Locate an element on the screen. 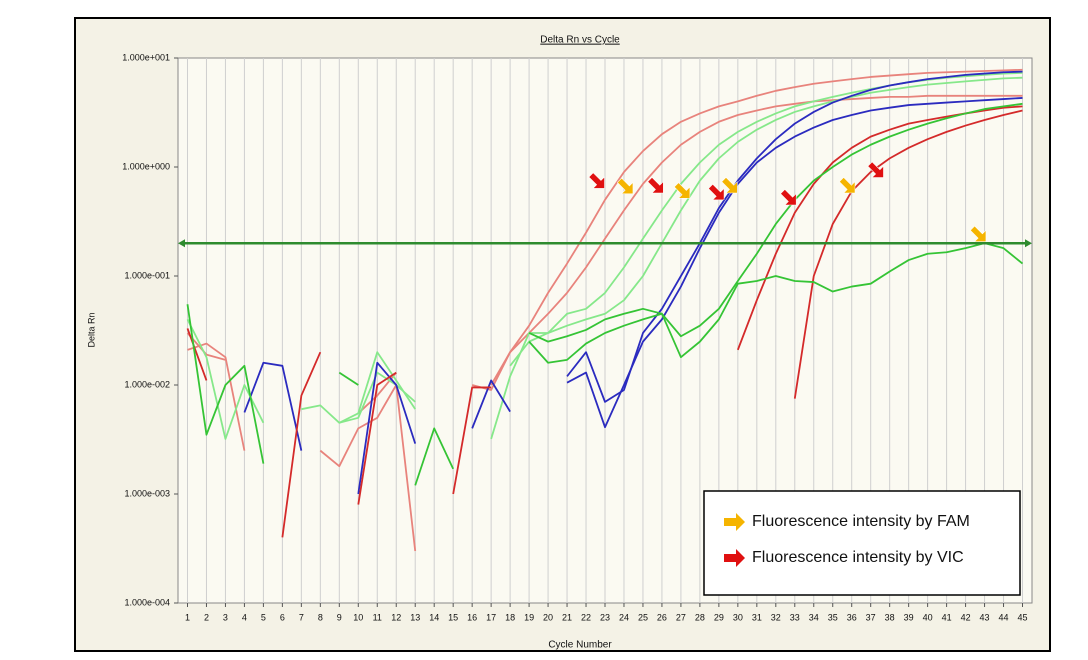 The image size is (1088, 660). y-tick-label: 1.000e+001 is located at coordinates (146, 57).